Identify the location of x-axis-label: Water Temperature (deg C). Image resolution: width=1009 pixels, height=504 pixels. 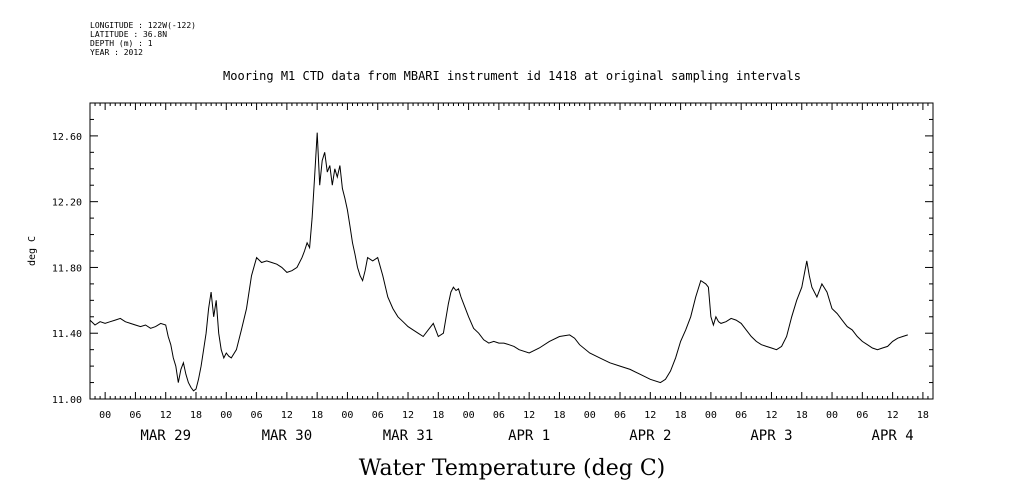
(512, 468).